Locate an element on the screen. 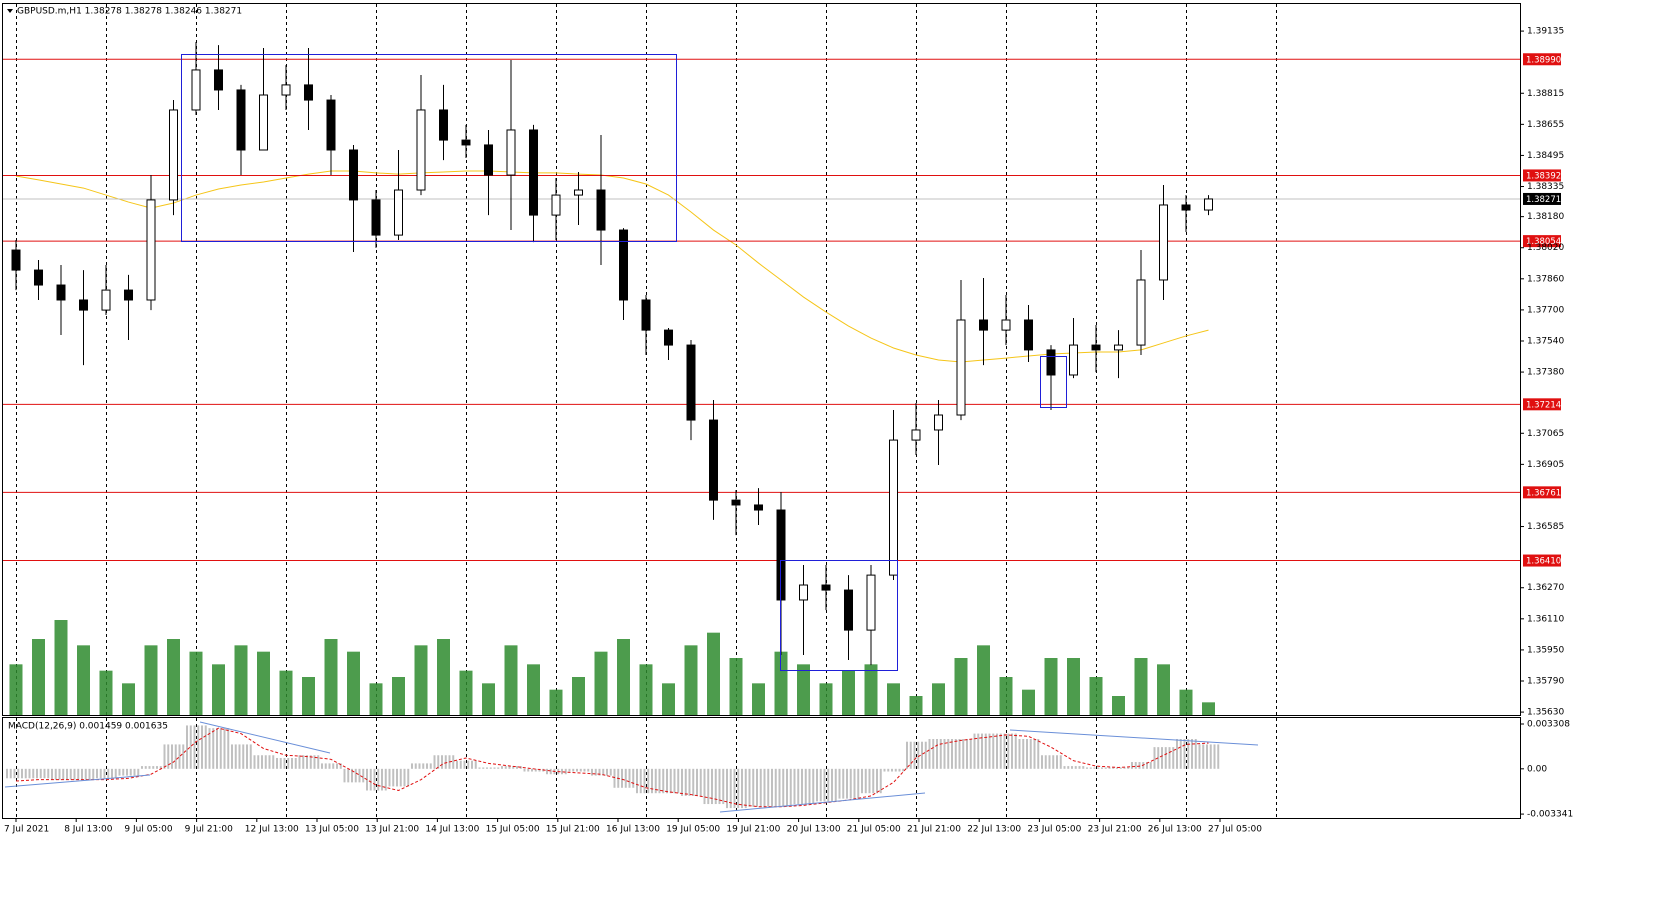  x-tick-label: 13 Jul 21:00 is located at coordinates (392, 830).